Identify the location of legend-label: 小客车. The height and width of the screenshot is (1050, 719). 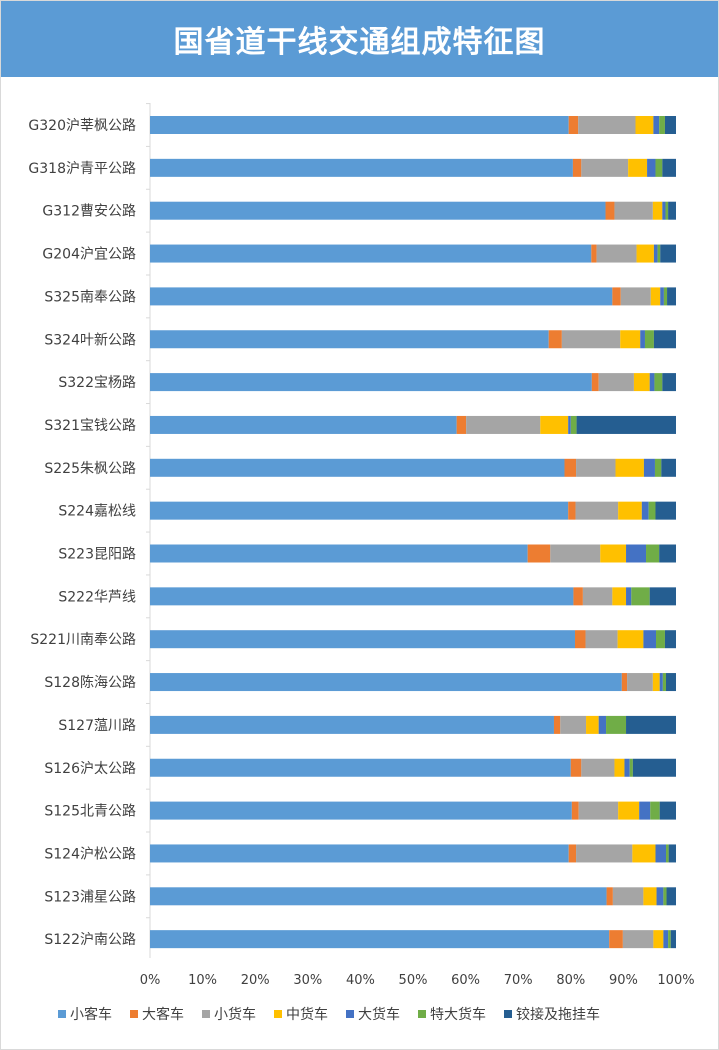
(91, 1014).